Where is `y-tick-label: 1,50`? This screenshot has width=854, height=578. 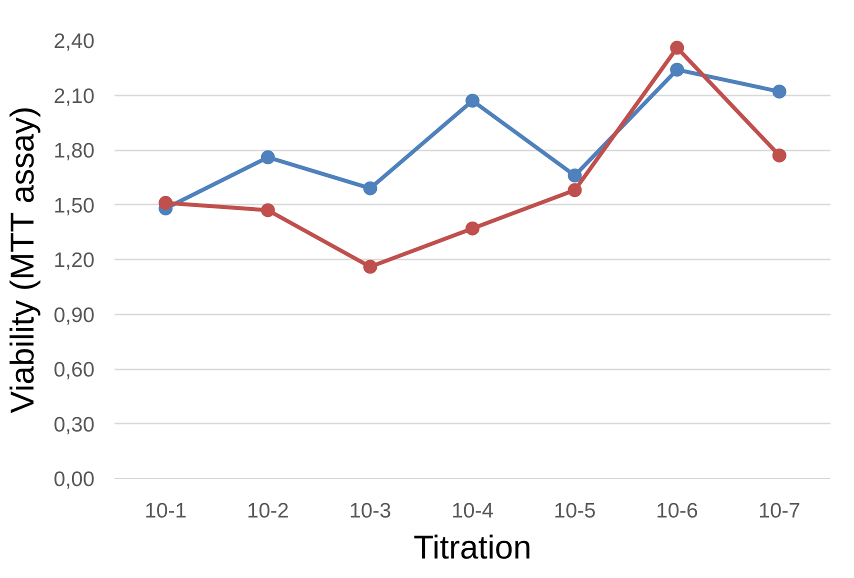 y-tick-label: 1,50 is located at coordinates (74, 206).